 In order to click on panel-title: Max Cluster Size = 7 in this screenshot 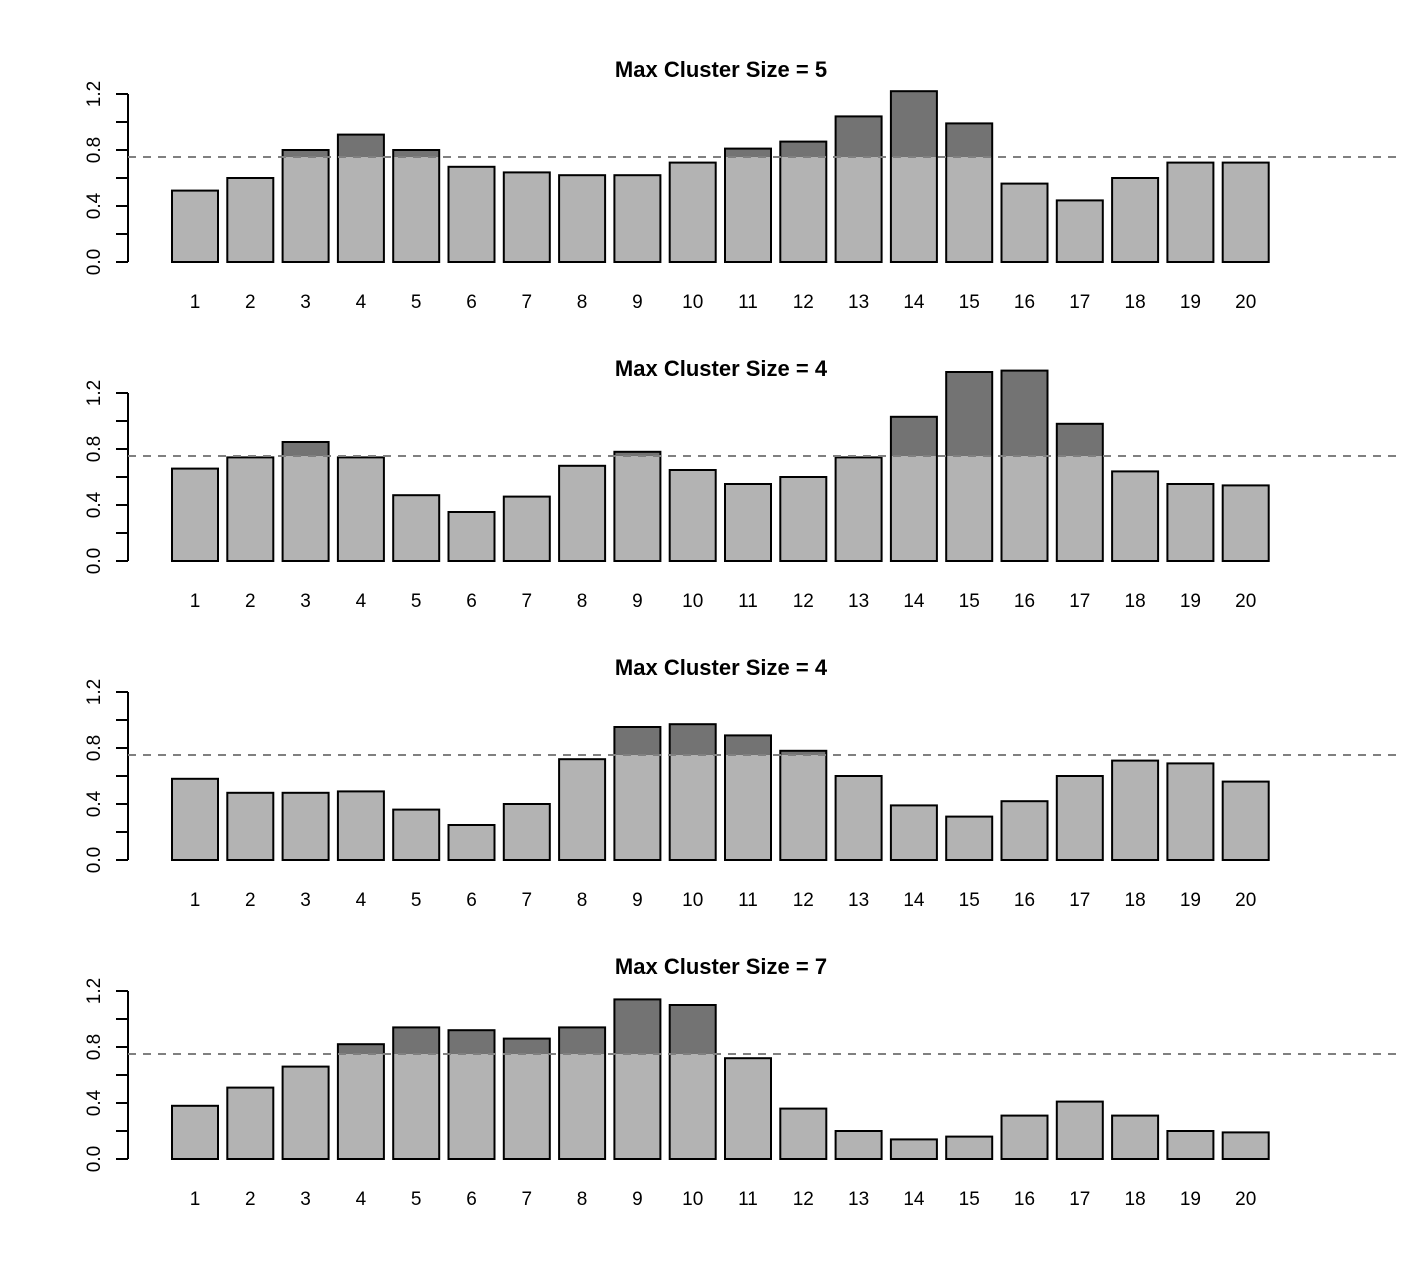, I will do `click(721, 966)`.